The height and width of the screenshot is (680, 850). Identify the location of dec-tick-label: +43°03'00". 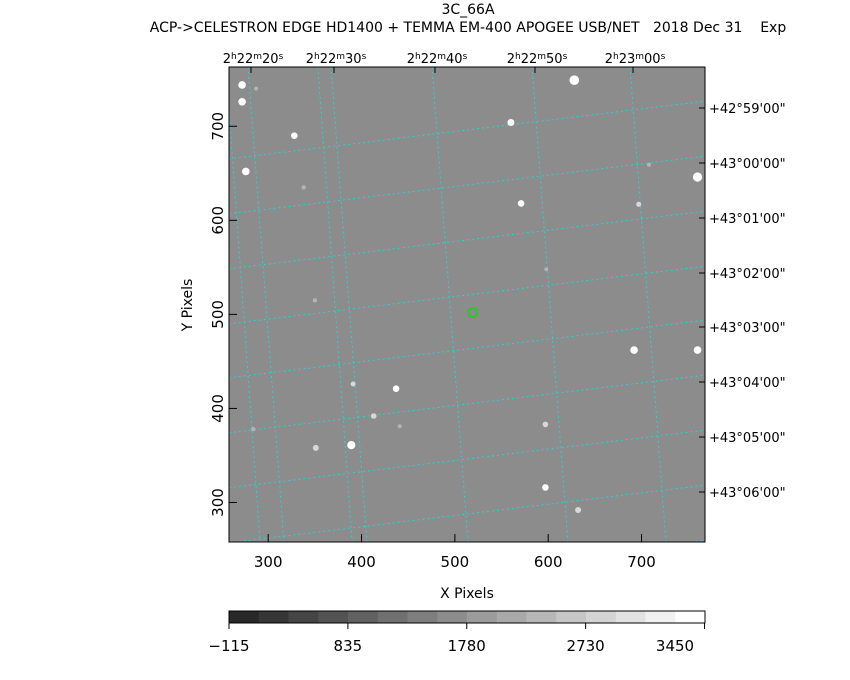
(747, 328).